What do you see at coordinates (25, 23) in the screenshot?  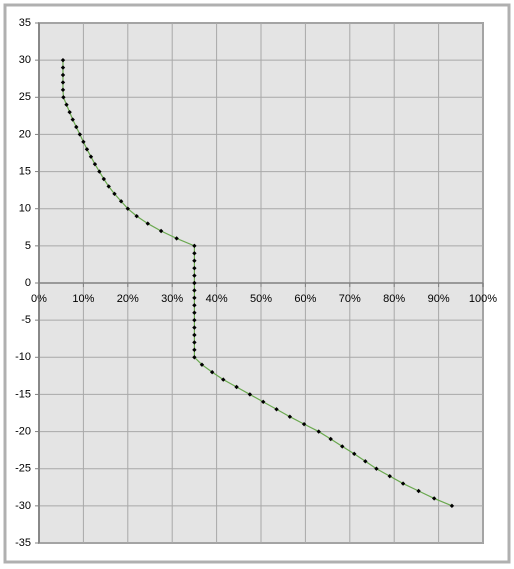 I see `y-tick-label: 35` at bounding box center [25, 23].